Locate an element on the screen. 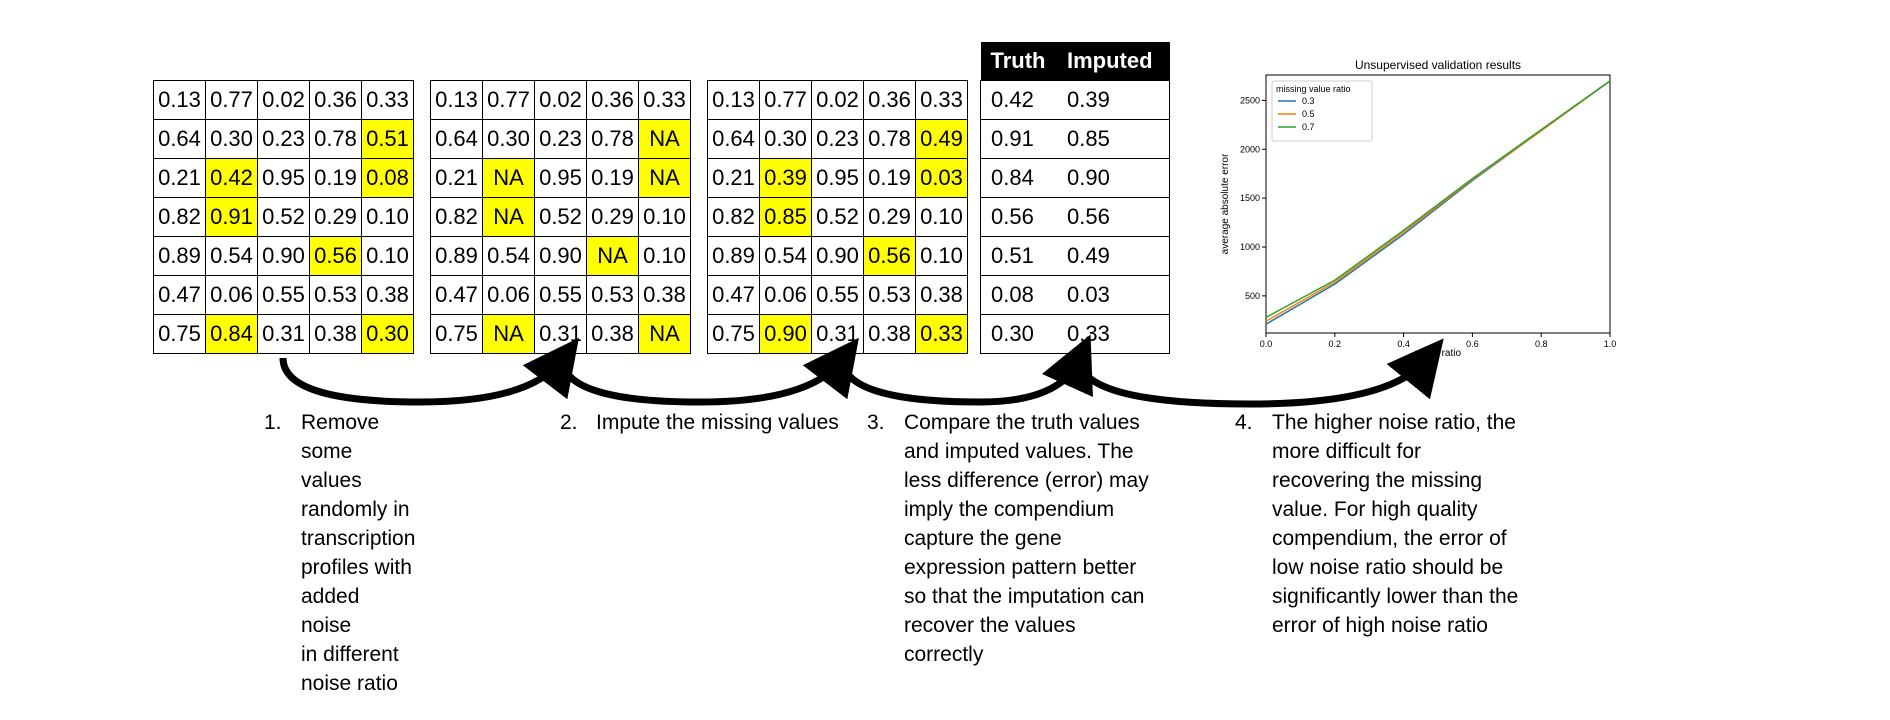  step-3-line: so that the imputation can is located at coordinates (1024, 596).